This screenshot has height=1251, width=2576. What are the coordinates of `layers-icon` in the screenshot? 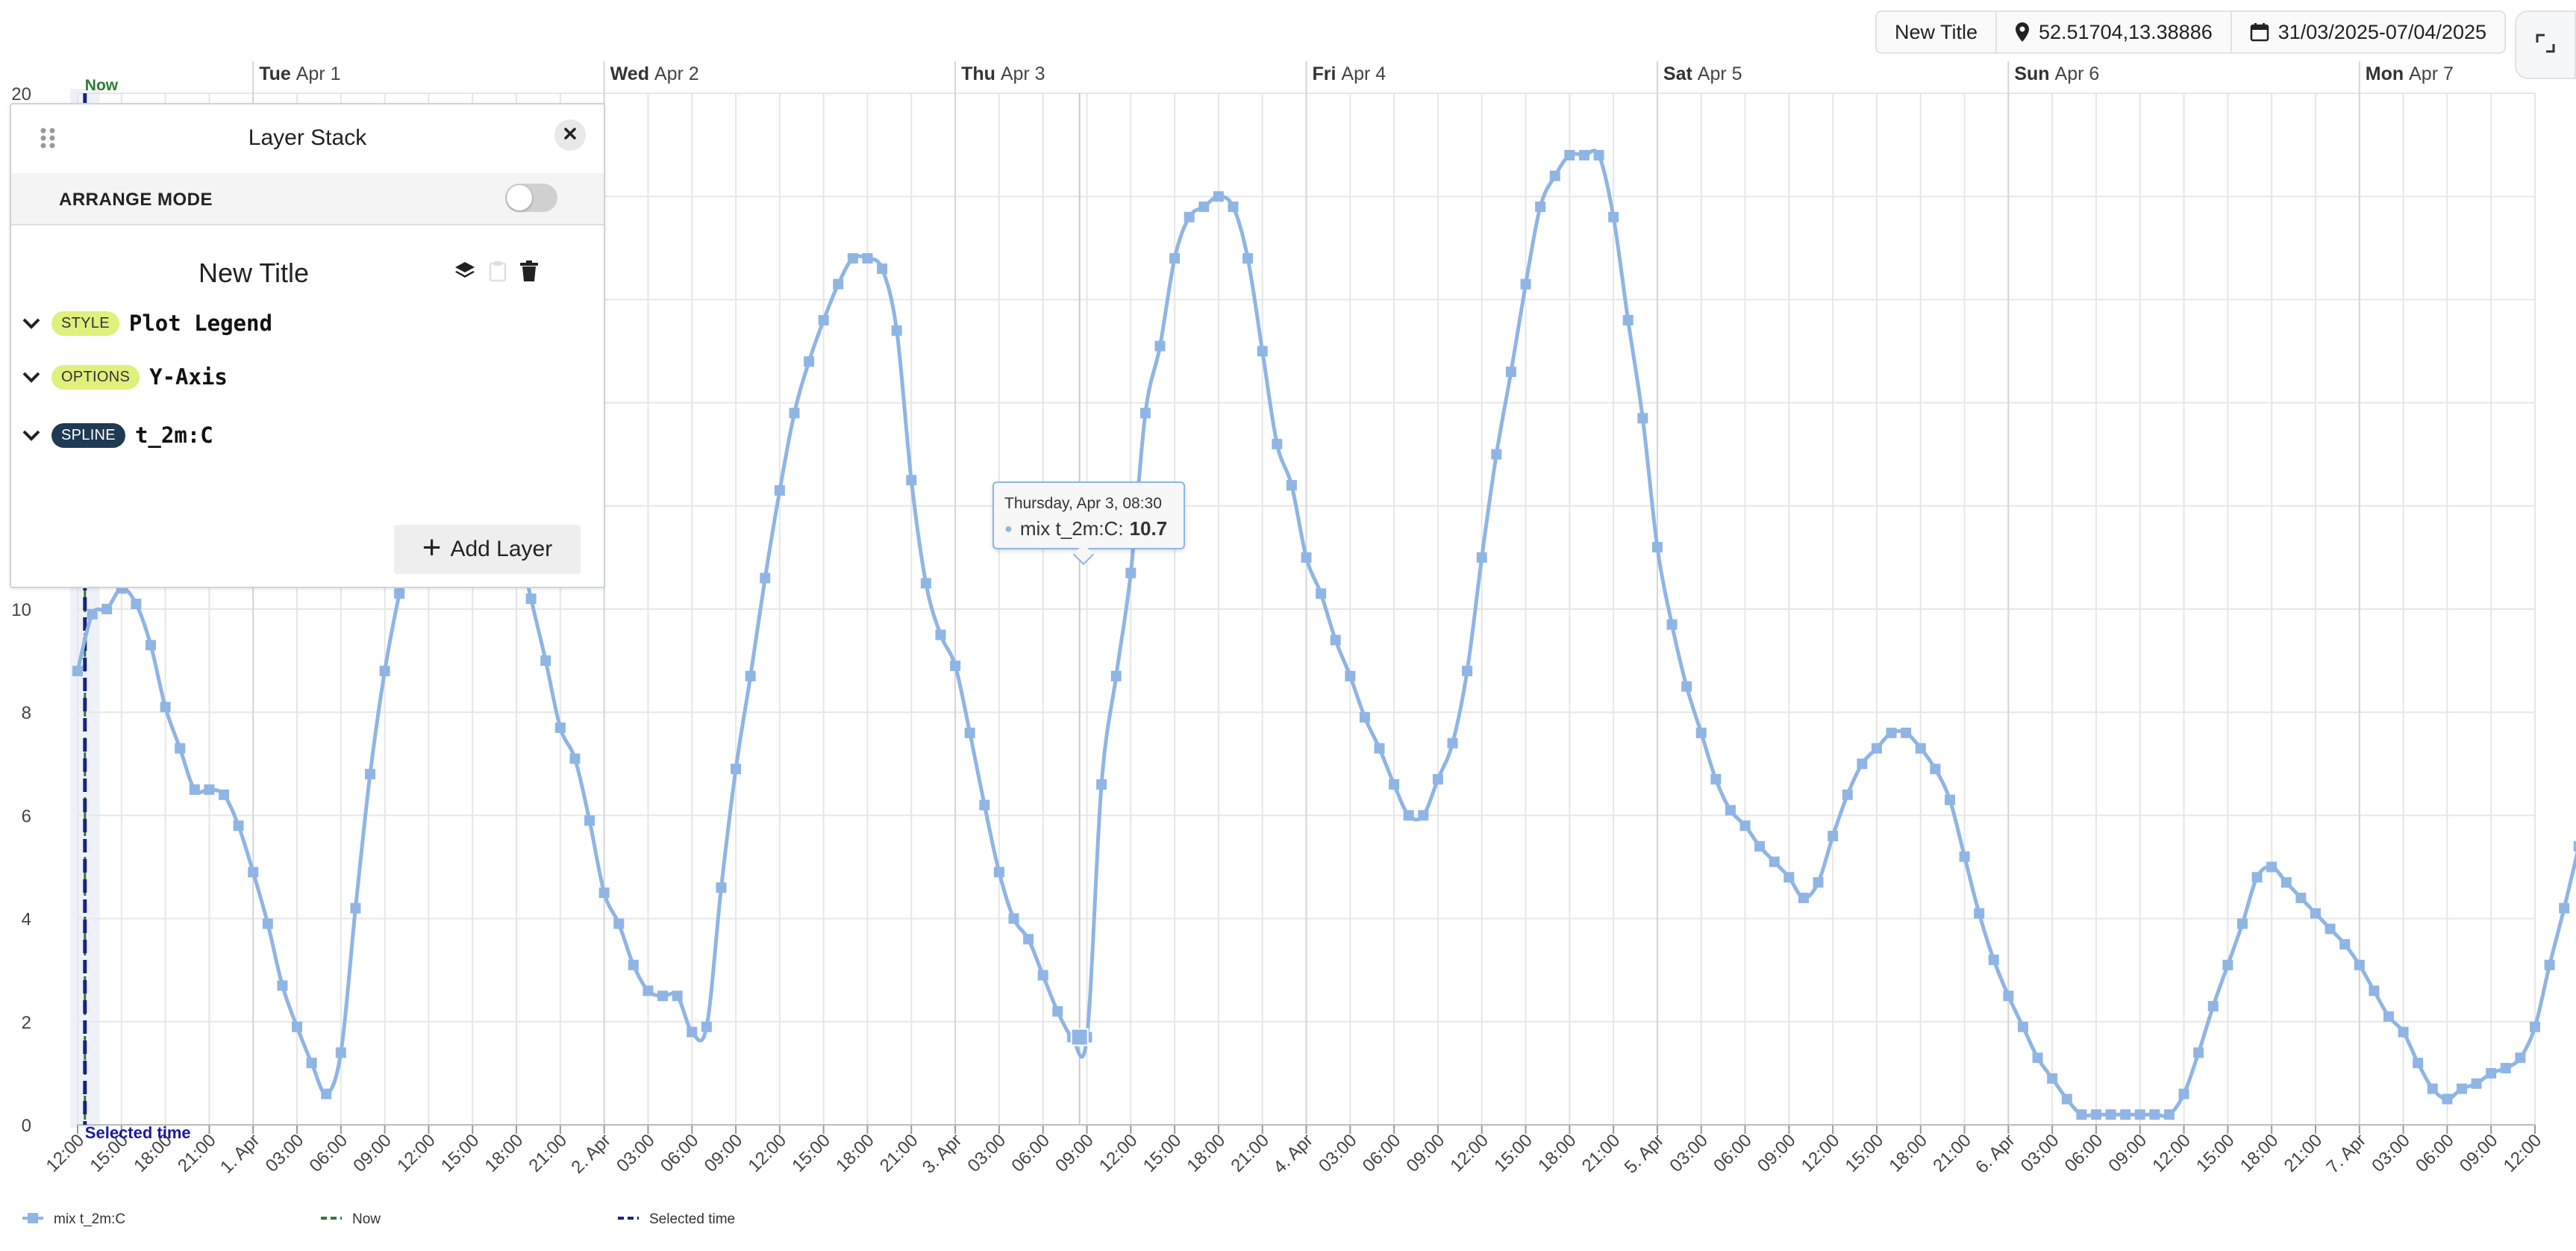 It's located at (465, 271).